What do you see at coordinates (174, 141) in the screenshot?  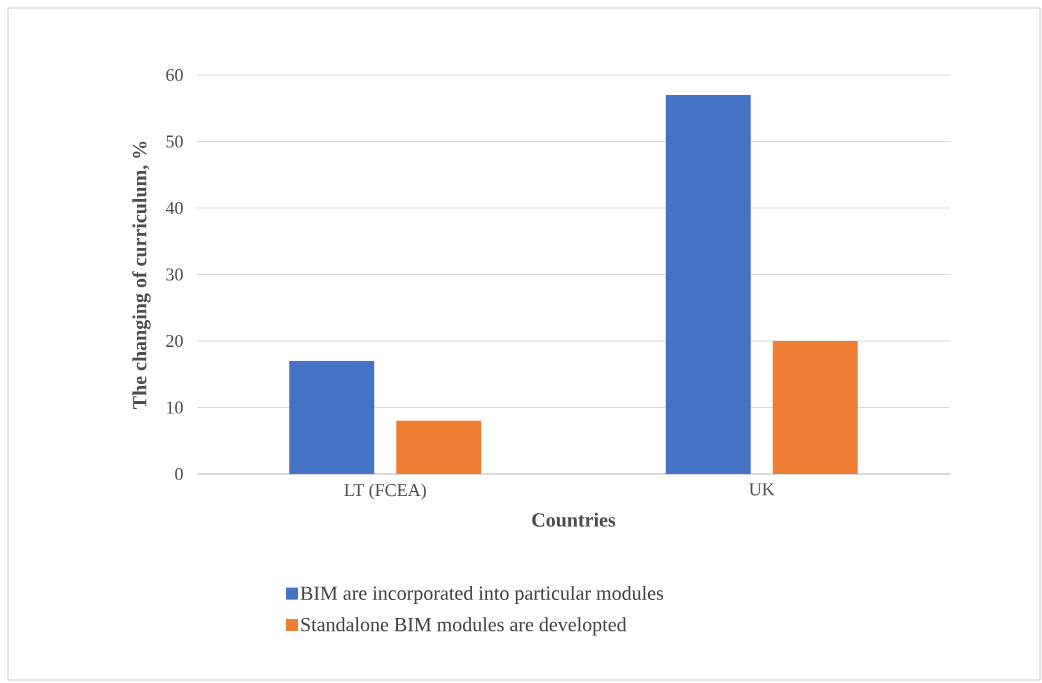 I see `y-tick-label: 50` at bounding box center [174, 141].